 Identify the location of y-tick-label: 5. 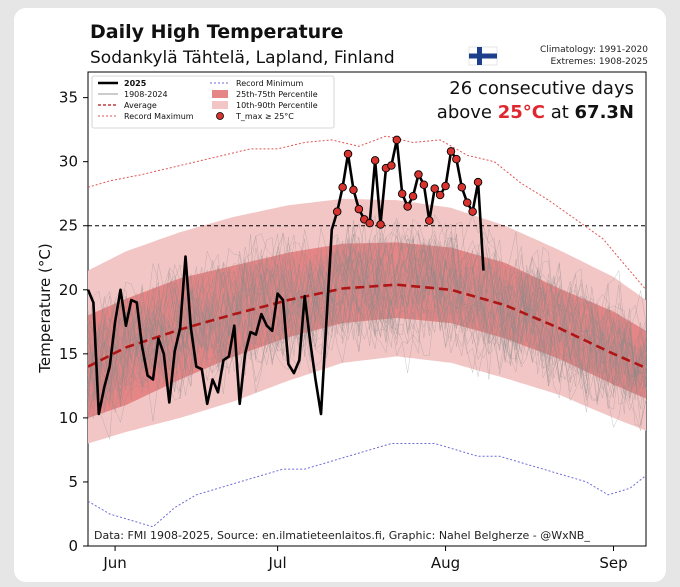
(73, 482).